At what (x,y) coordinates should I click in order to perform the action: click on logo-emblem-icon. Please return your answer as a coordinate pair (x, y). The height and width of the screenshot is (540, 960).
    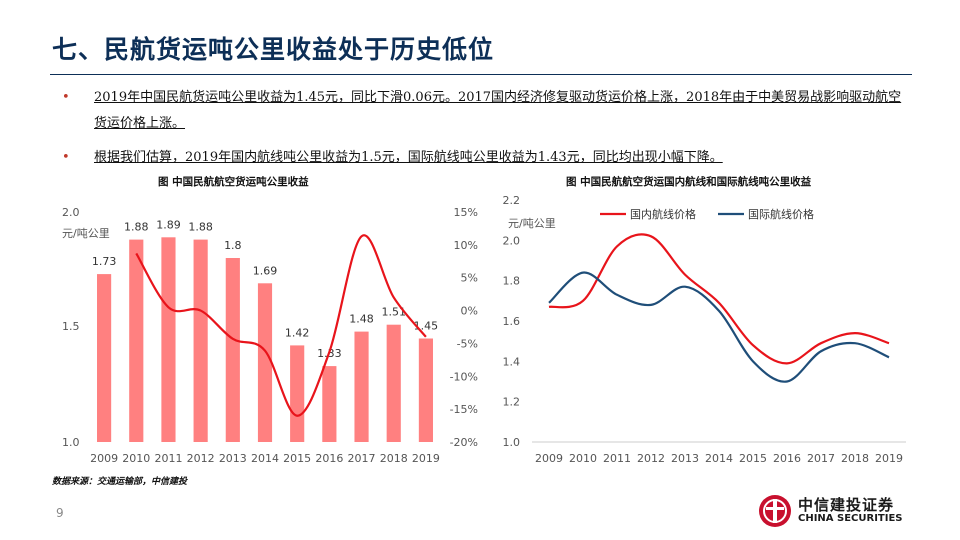
    Looking at the image, I should click on (775, 511).